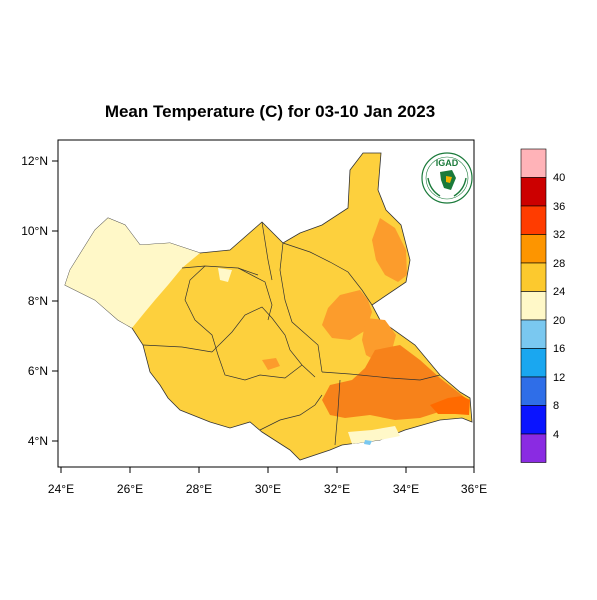  Describe the element at coordinates (447, 178) in the screenshot. I see `igad-logo: IGAD` at that location.